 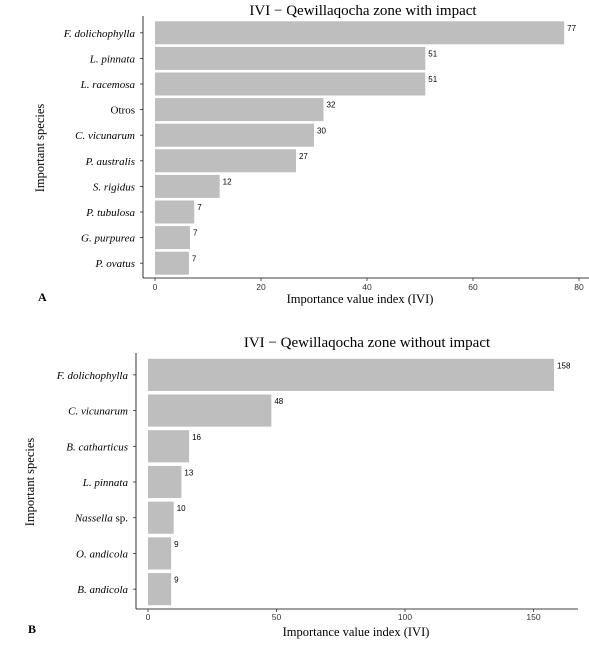 I want to click on panel-b-data-label: 10, so click(x=181, y=508).